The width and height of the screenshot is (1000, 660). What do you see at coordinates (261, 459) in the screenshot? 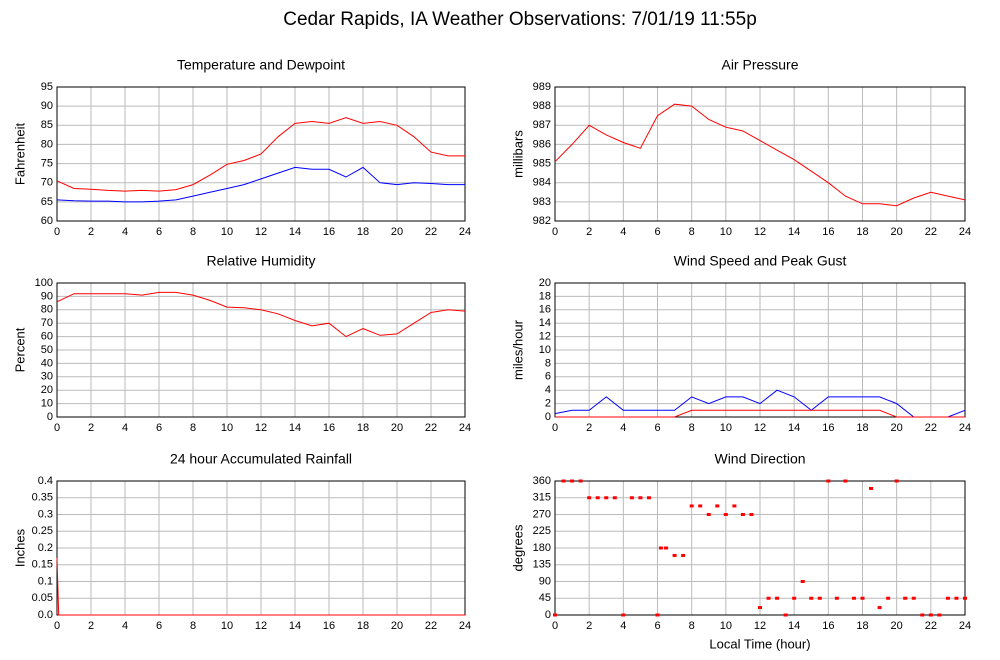
I see `chart-title: 24 hour Accumulated Rainfall` at bounding box center [261, 459].